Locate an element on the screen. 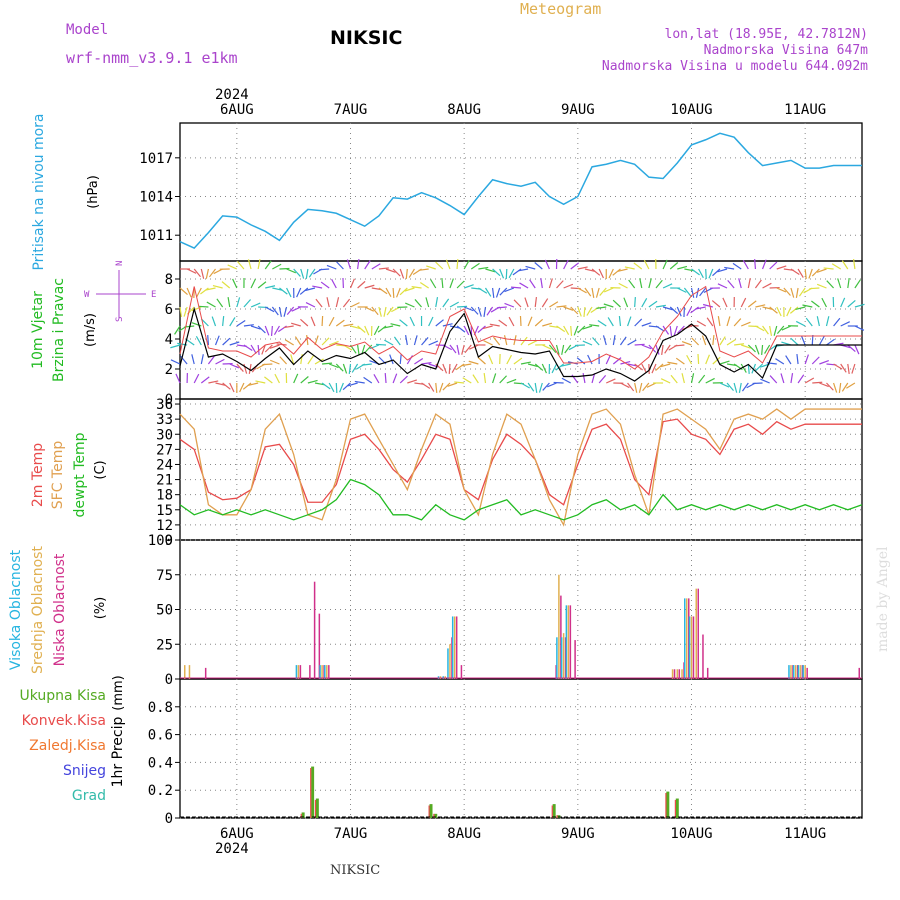 This screenshot has height=900, width=900. y-tick-label: 4 is located at coordinates (169, 340).